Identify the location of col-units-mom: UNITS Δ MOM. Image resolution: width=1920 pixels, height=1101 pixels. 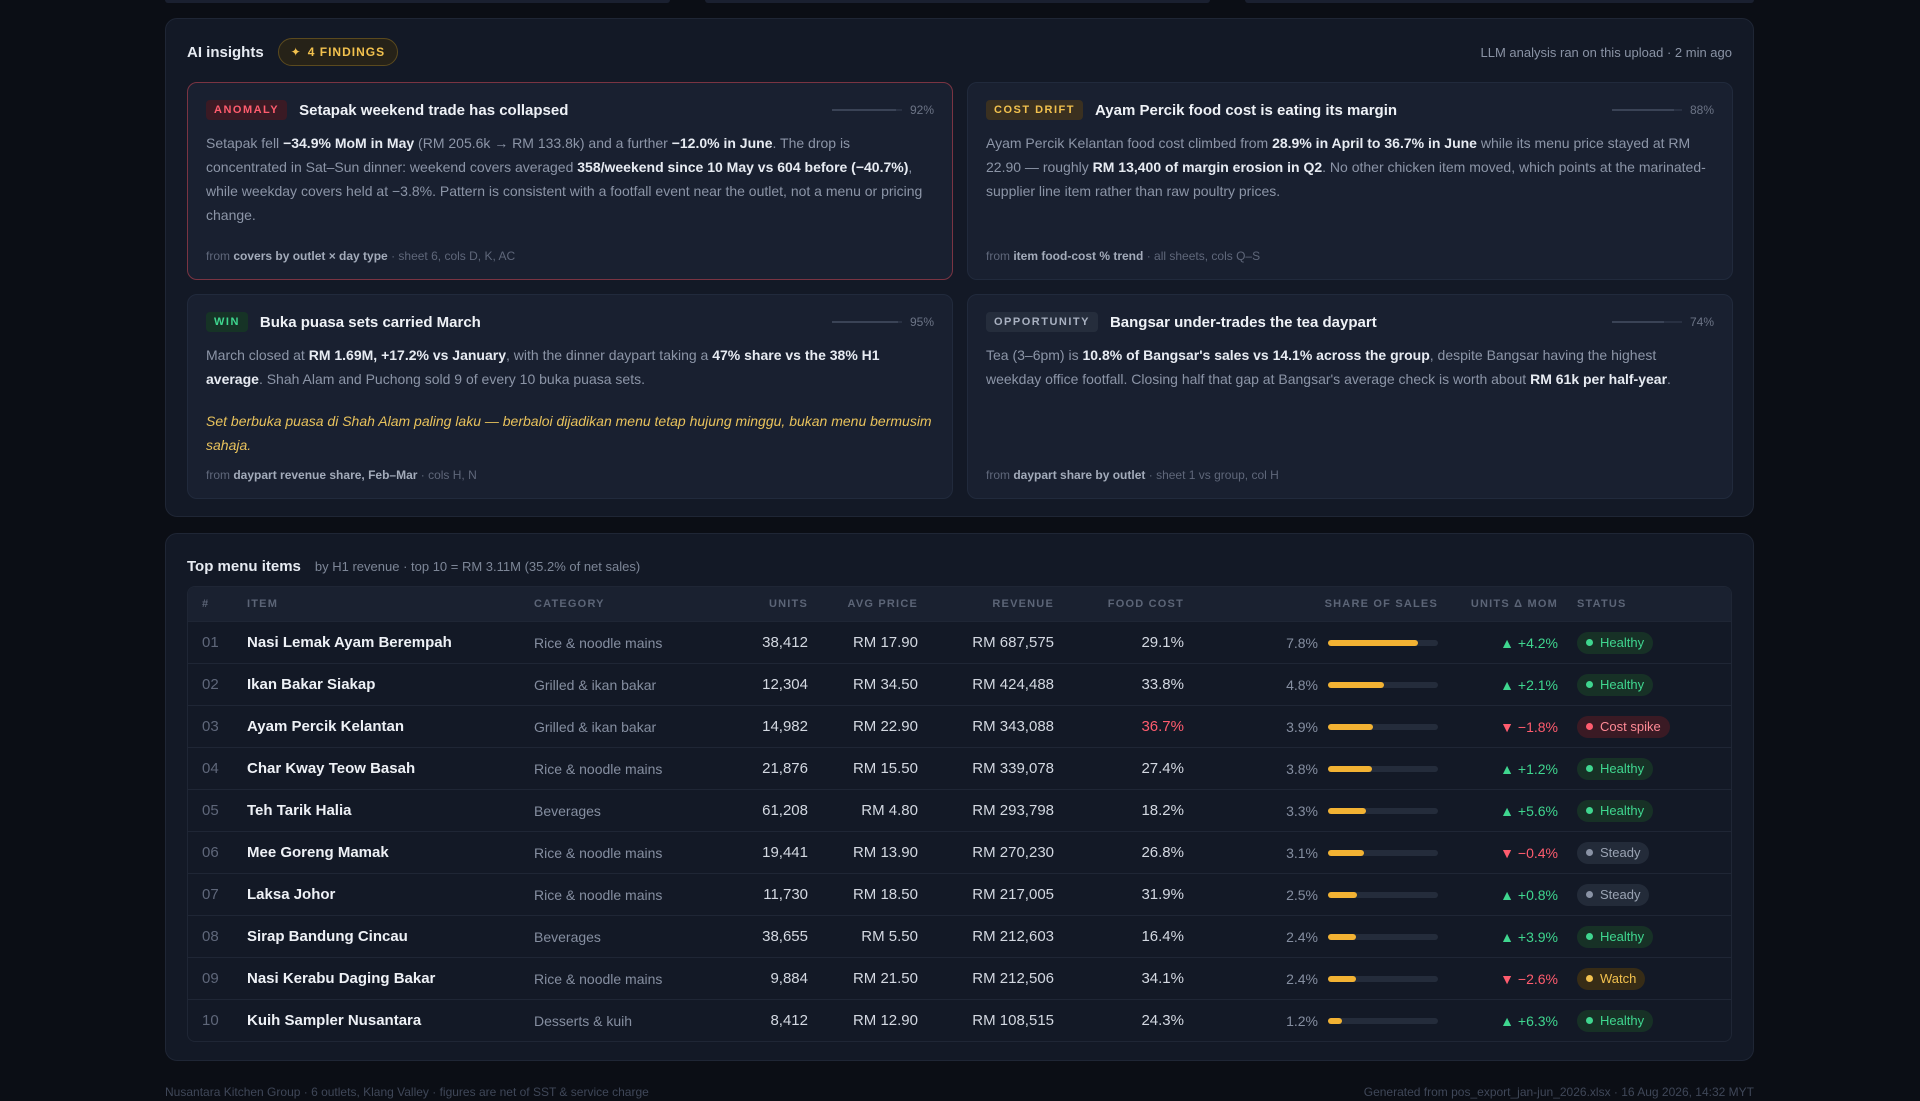
(1514, 604).